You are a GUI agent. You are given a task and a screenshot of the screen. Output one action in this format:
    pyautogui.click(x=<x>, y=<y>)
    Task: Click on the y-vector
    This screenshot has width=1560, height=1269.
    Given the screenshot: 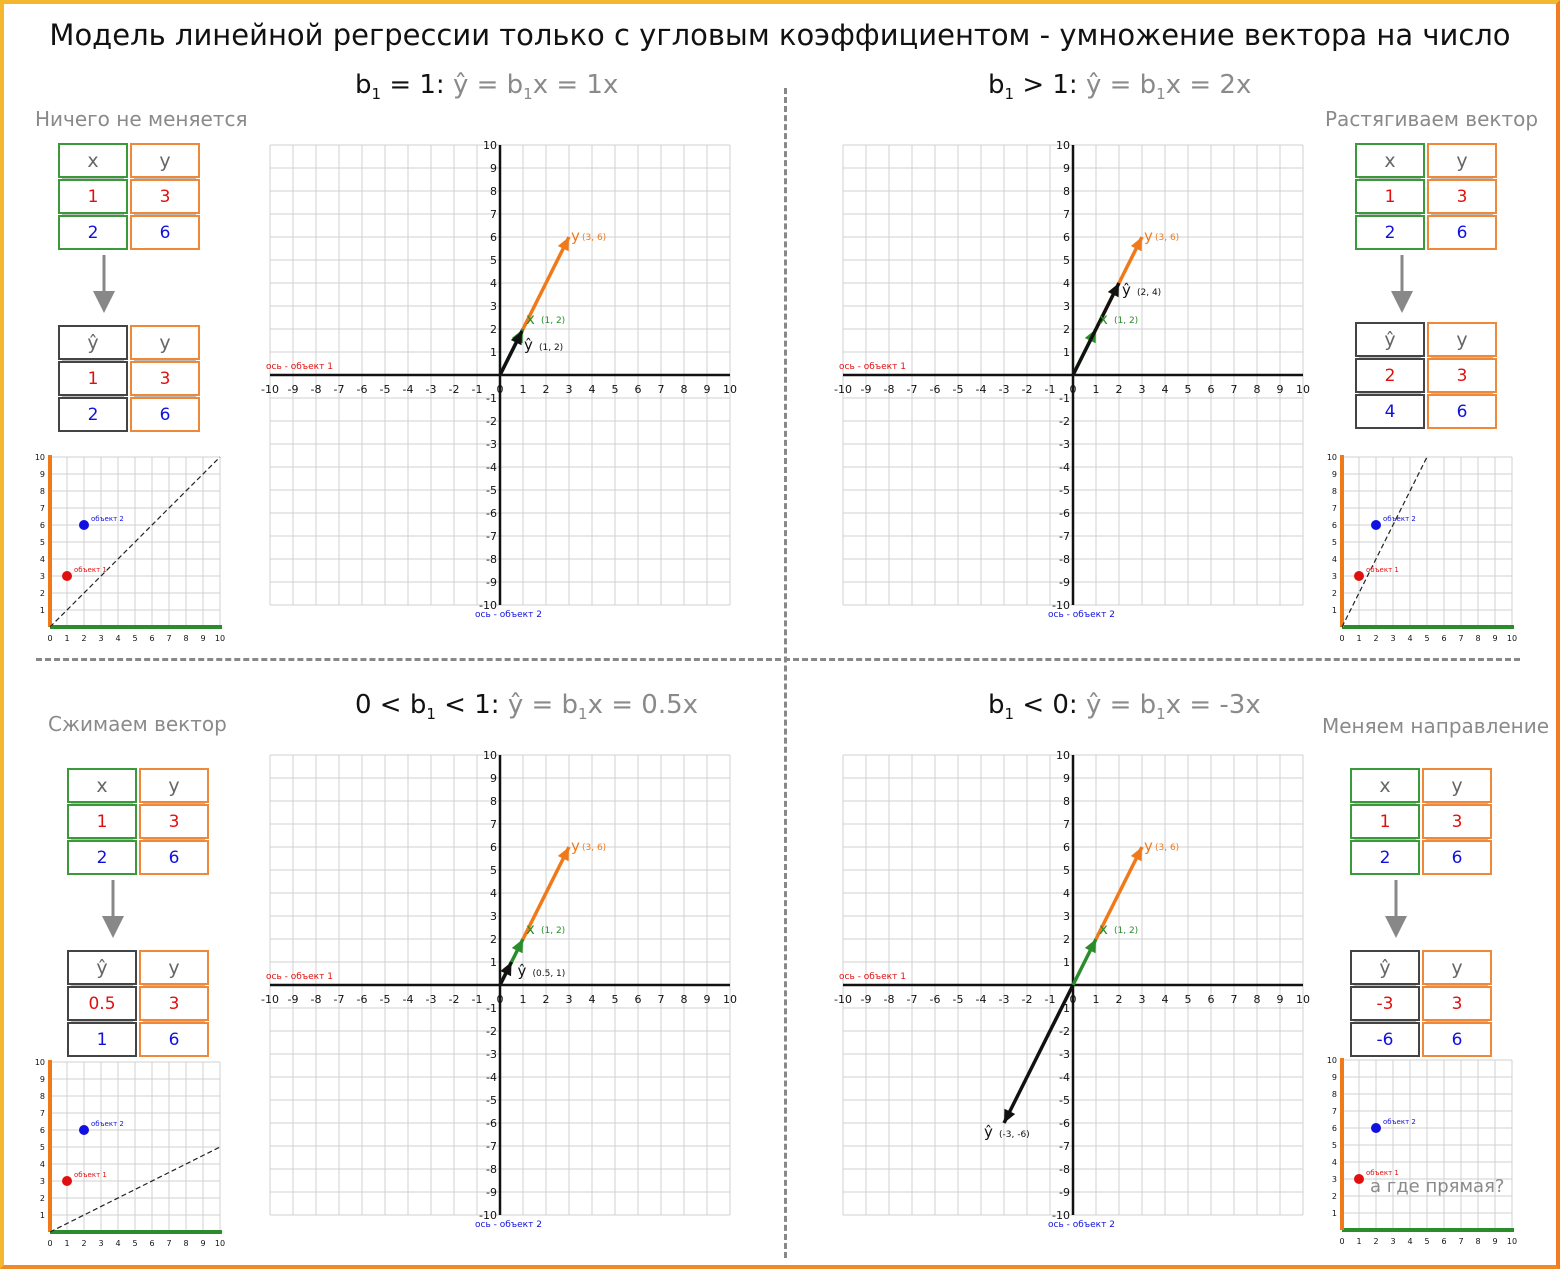 What is the action you would take?
    pyautogui.click(x=546, y=283)
    